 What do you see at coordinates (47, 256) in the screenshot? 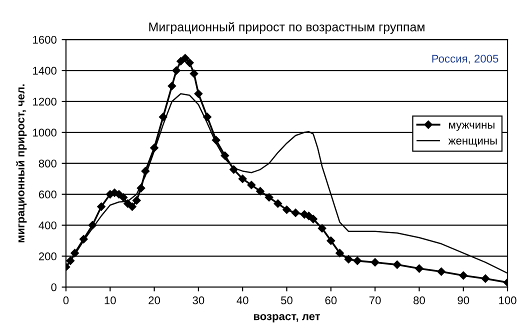
I see `y-tick-label: 200` at bounding box center [47, 256].